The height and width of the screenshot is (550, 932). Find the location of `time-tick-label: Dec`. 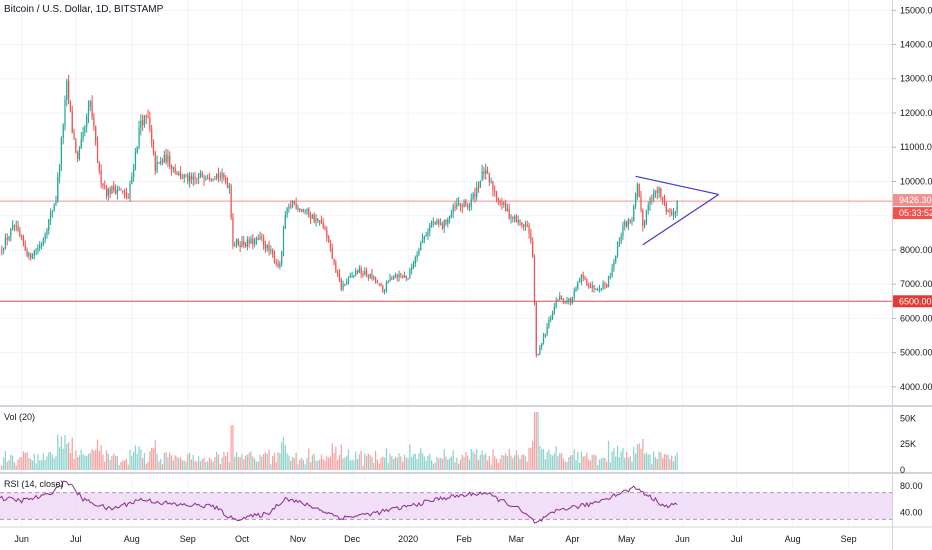

time-tick-label: Dec is located at coordinates (352, 539).